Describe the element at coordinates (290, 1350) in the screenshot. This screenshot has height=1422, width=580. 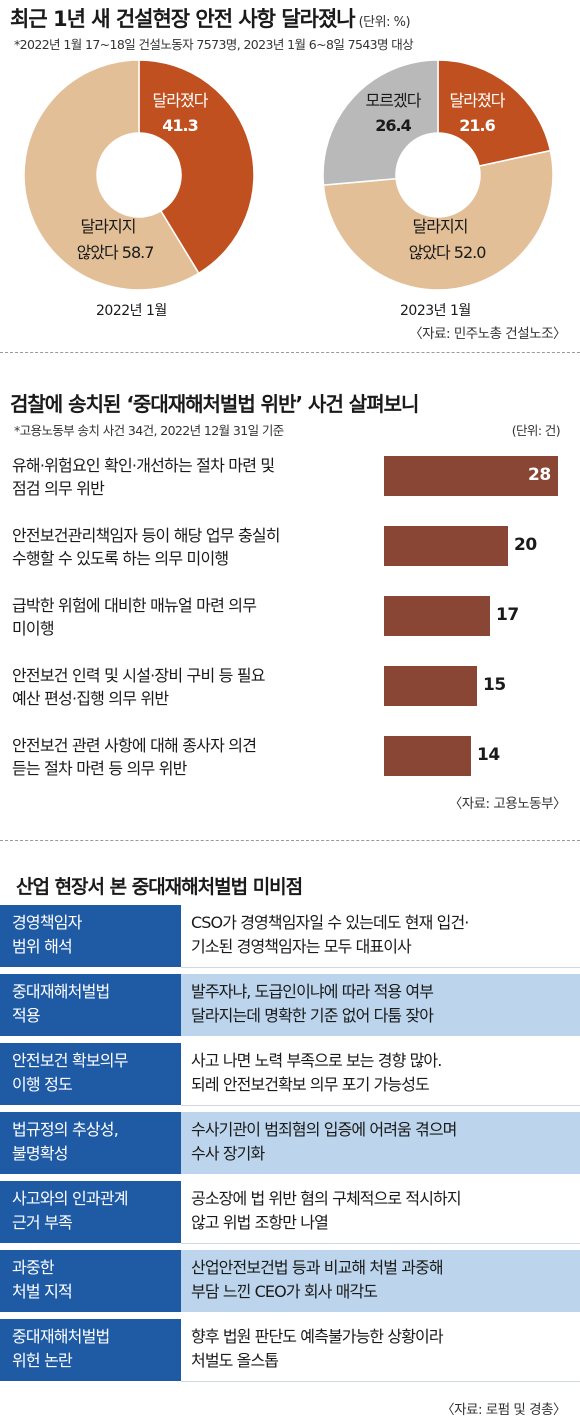
I see `table-row: 중대재해처벌법 위헌 논란 향후 법원 판단도 예측불가능한 상황이라 처벌도 올스톱` at that location.